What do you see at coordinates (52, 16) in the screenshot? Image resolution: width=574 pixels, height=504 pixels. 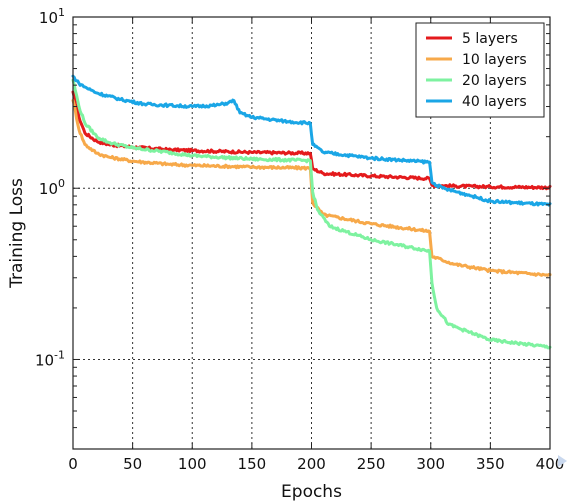 I see `y-tick-label: 10¹` at bounding box center [52, 16].